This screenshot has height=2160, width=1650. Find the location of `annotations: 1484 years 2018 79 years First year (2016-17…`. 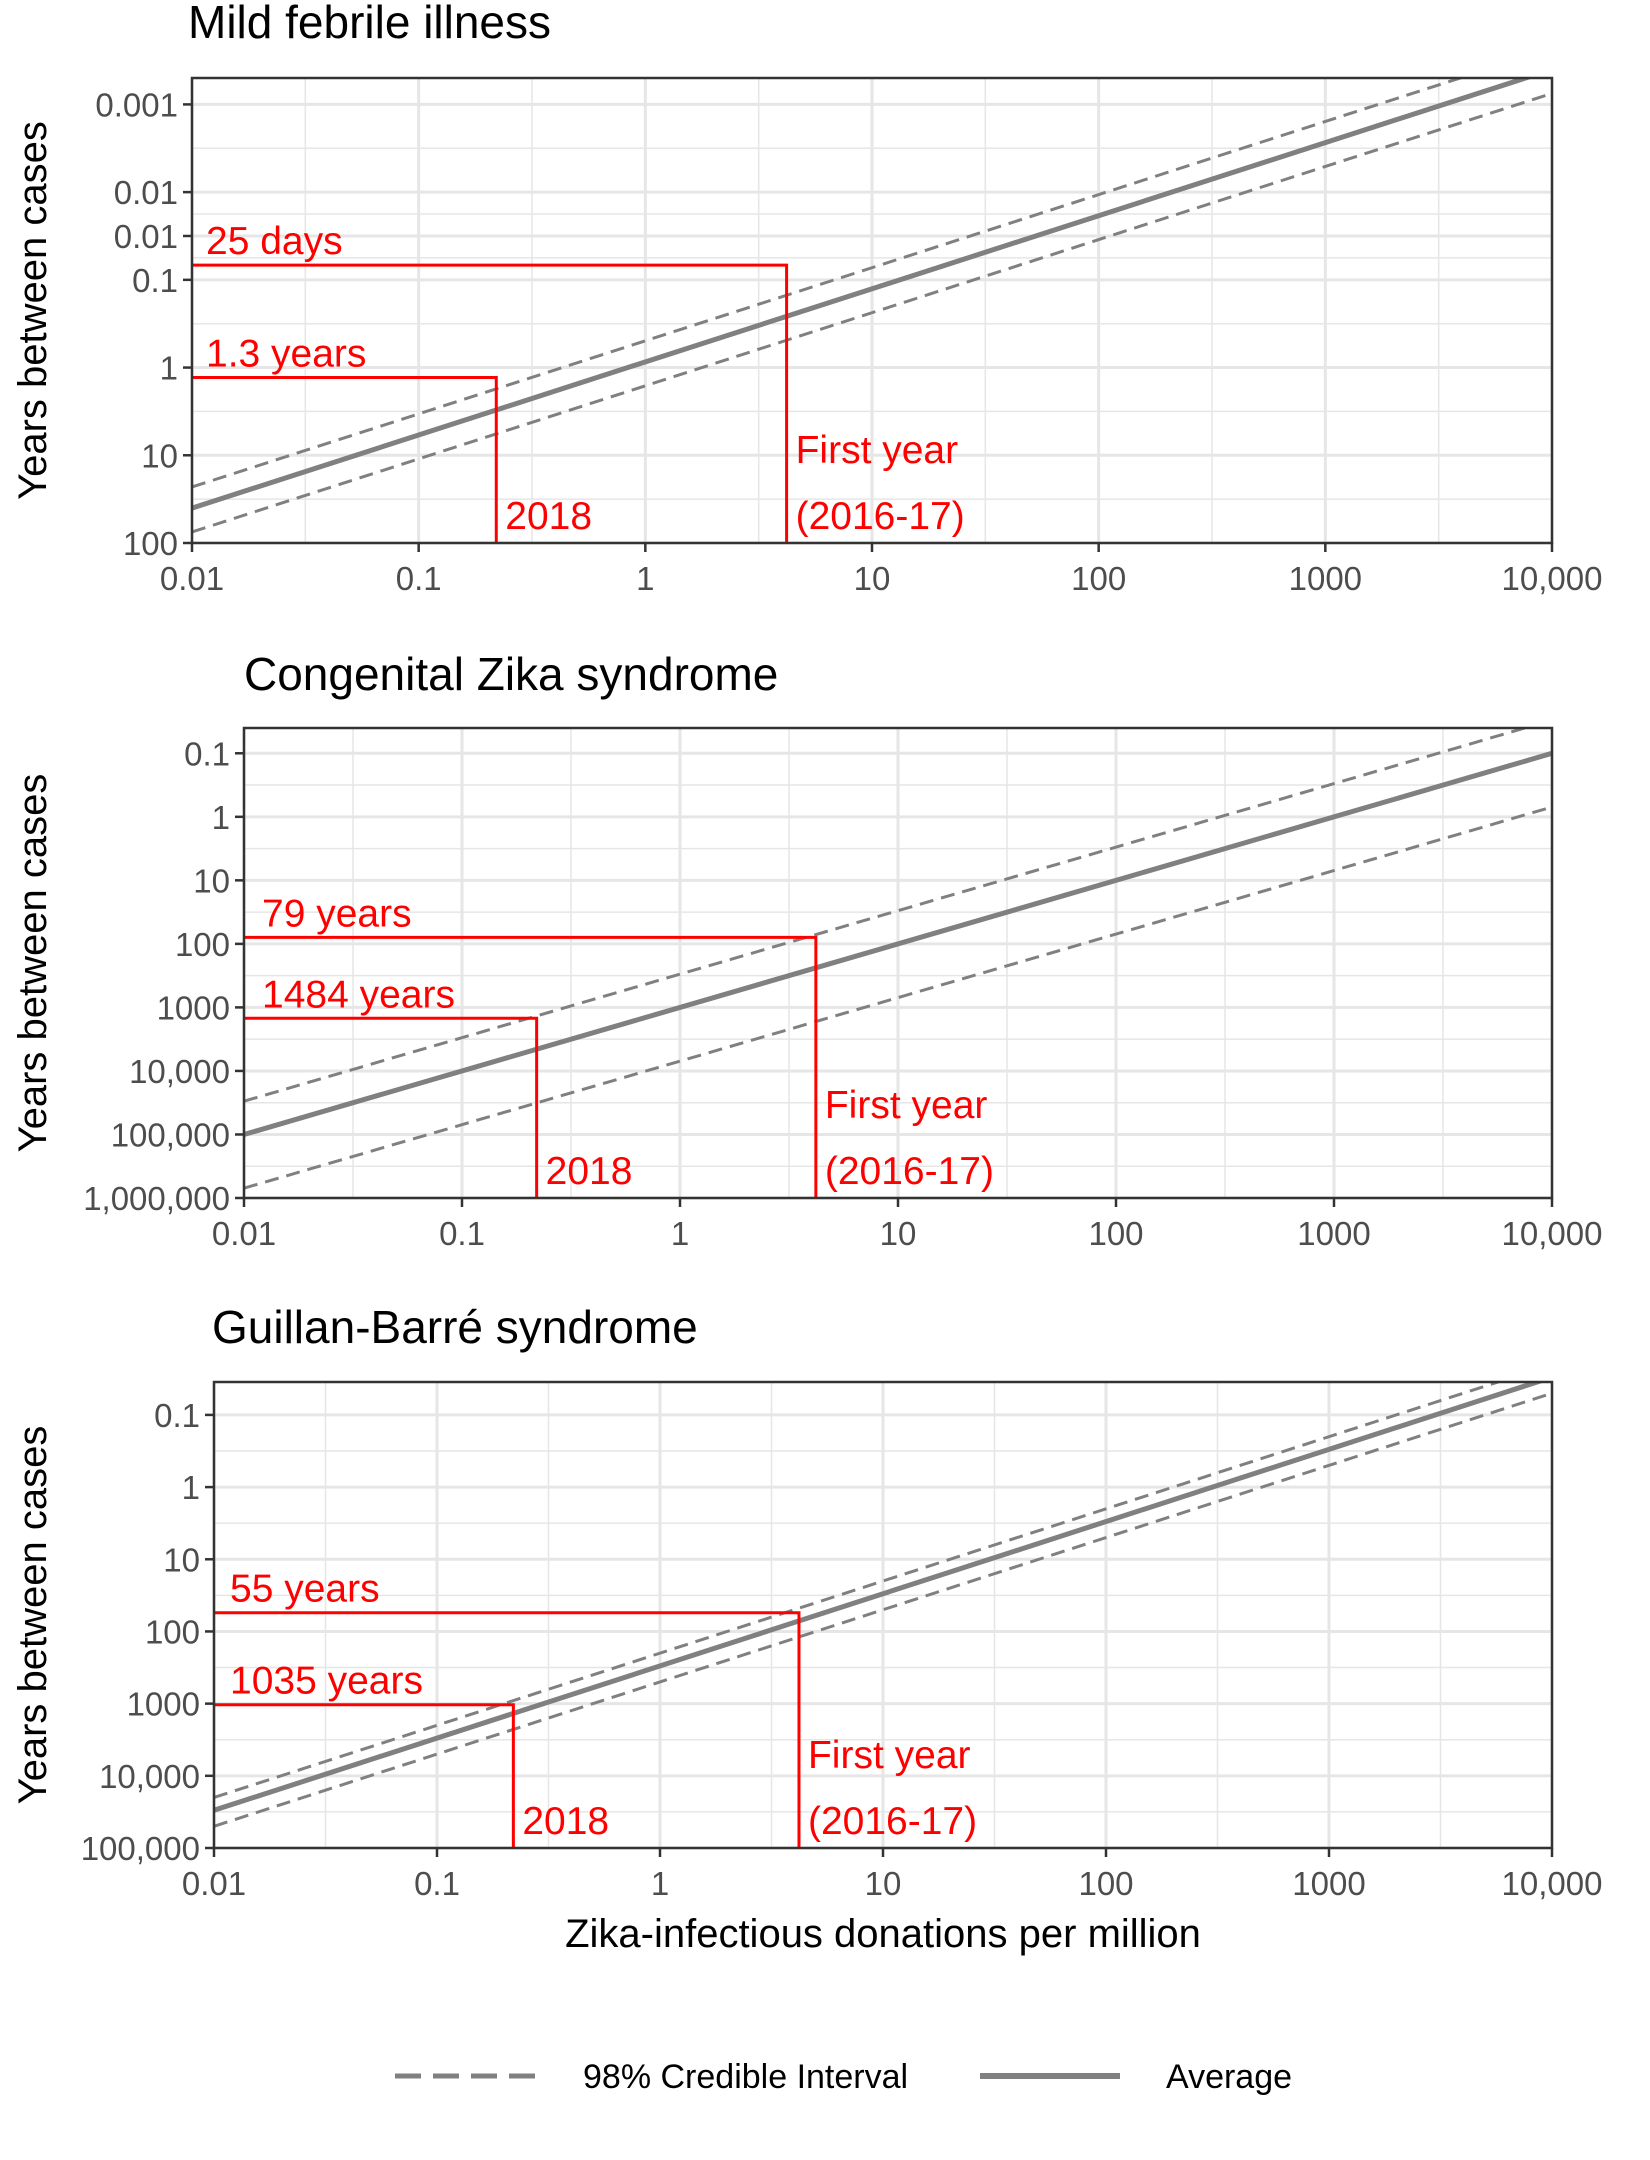

annotations: 1484 years 2018 79 years First year (2016-17… is located at coordinates (619, 1045).